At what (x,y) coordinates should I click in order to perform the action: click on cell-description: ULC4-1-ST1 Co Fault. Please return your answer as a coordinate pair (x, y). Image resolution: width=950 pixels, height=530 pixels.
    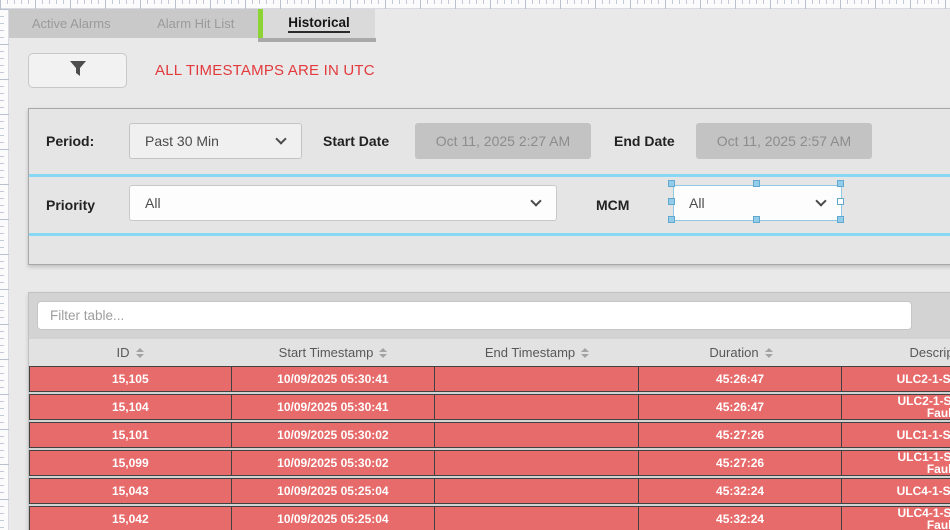
    Looking at the image, I should click on (923, 518).